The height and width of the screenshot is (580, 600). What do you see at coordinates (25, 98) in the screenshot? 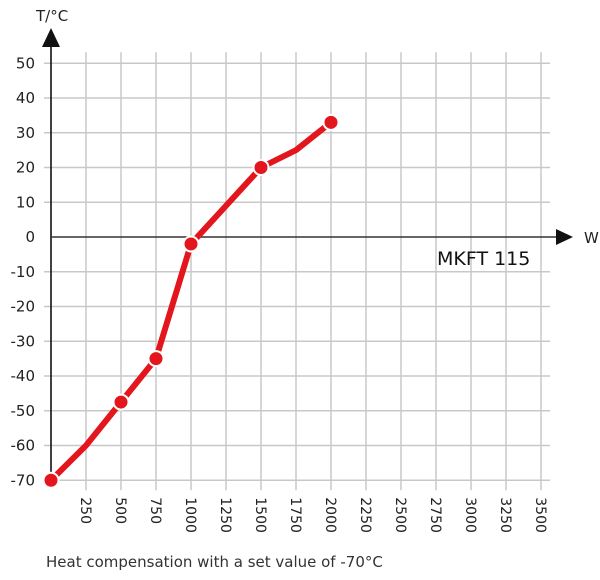
I see `y-tick-label: 40` at bounding box center [25, 98].